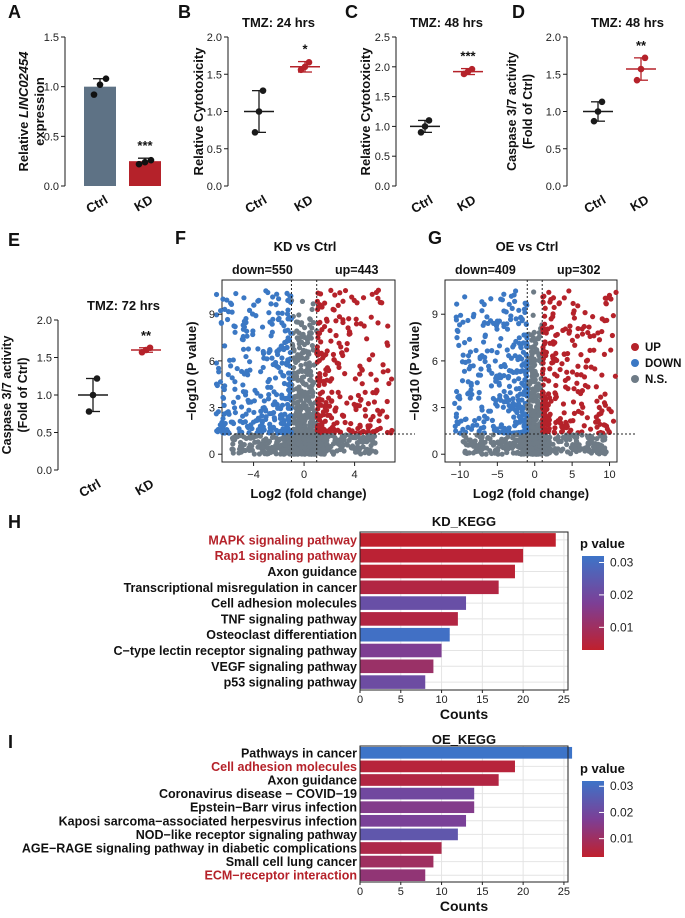  I want to click on y-tick-label: 2.0, so click(553, 38).